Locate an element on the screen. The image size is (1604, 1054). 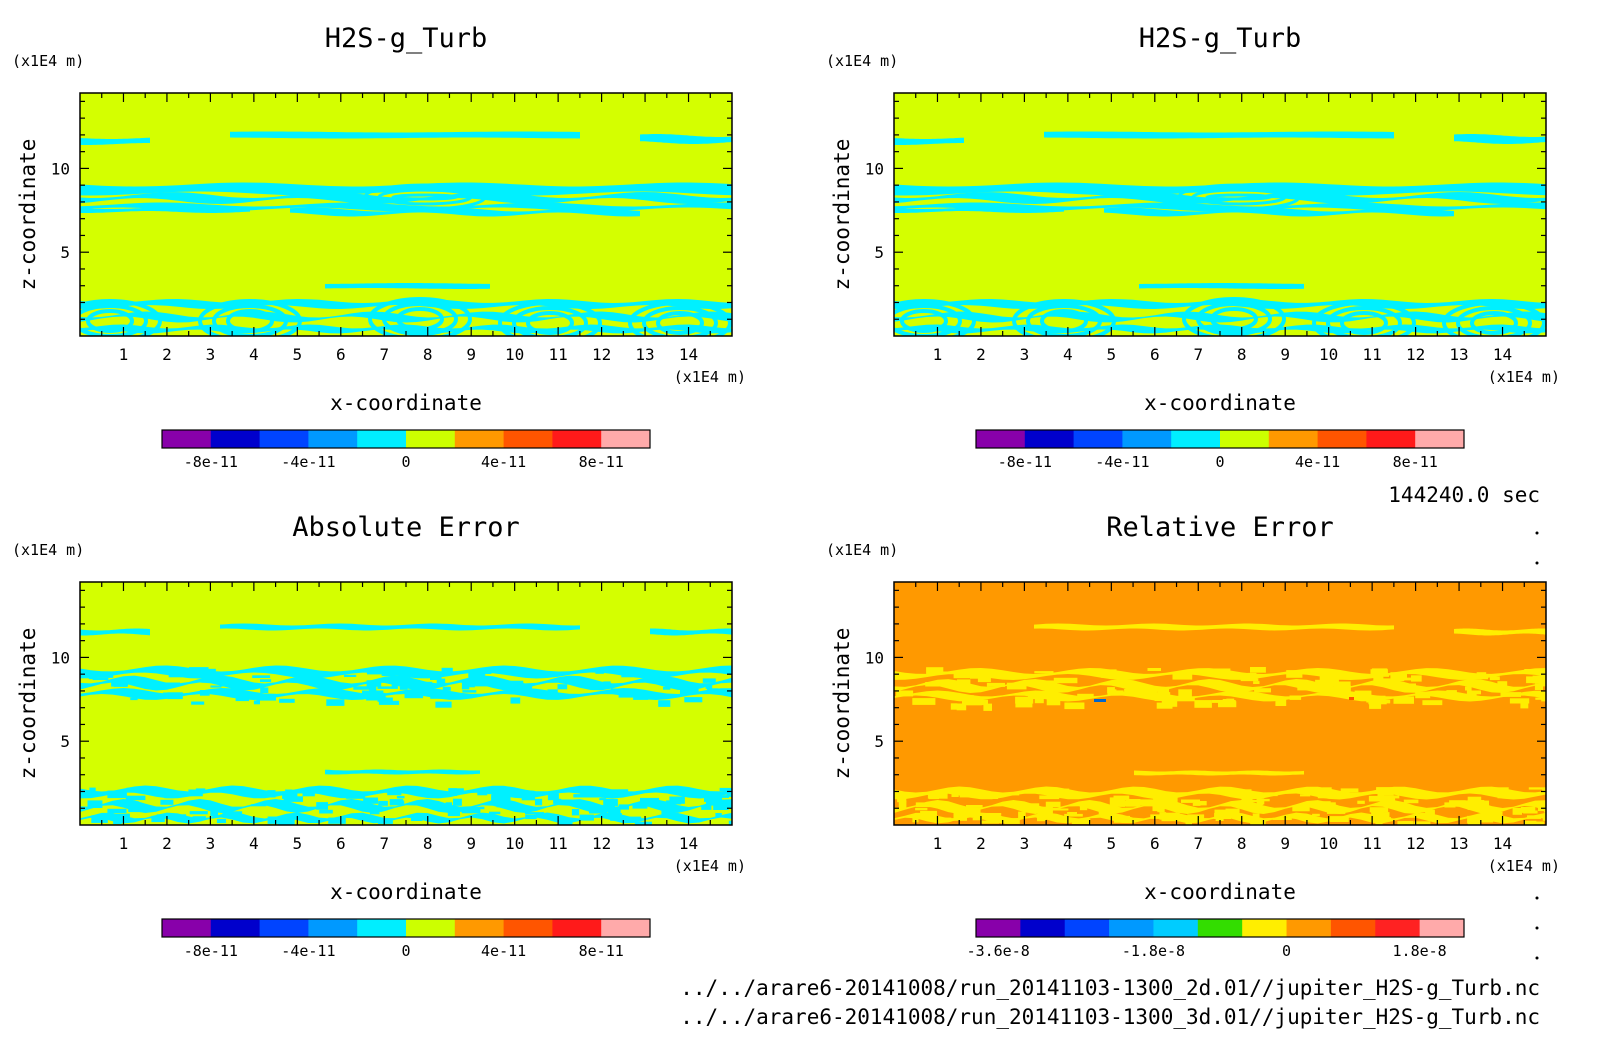
colorbar-tick-label: -3.6e-8 is located at coordinates (998, 951).